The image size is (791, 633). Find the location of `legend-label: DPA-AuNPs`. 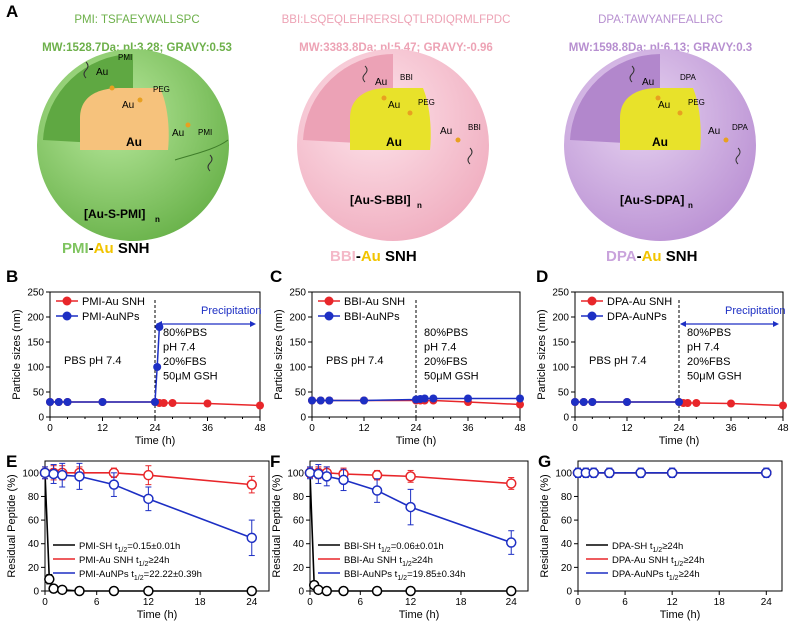

legend-label: DPA-AuNPs is located at coordinates (637, 317).